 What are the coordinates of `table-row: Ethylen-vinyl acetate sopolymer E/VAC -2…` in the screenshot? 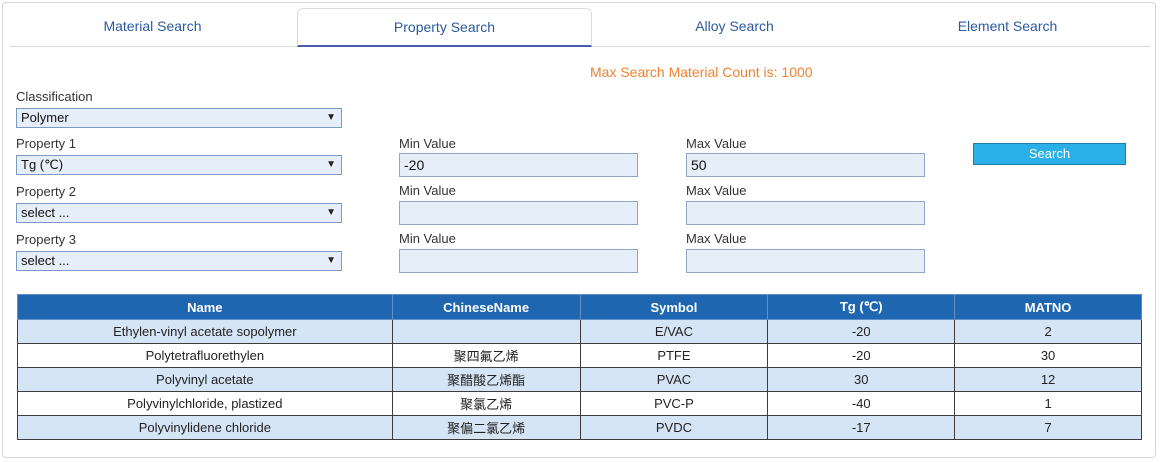 It's located at (579, 331).